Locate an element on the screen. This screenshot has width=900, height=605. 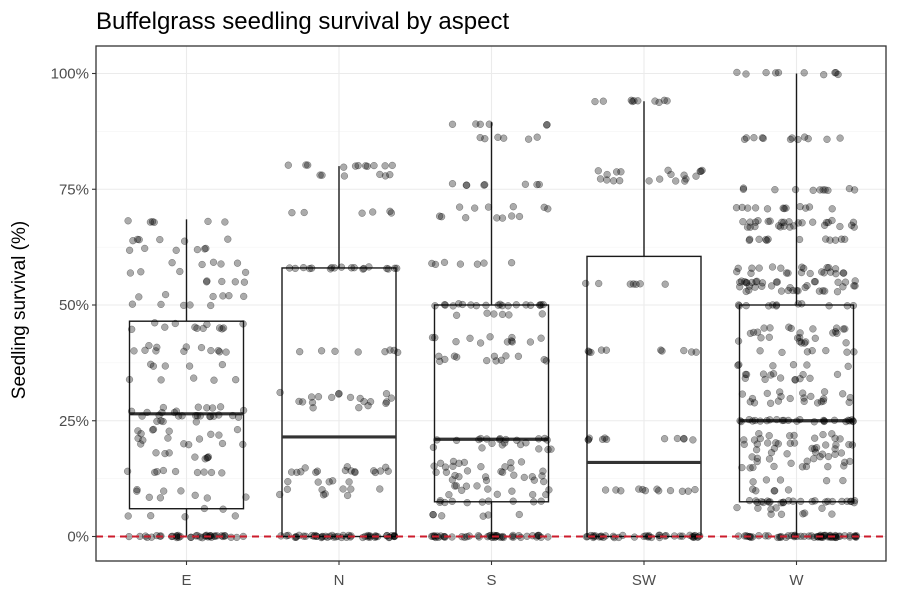
x-tick-label: N is located at coordinates (339, 580).